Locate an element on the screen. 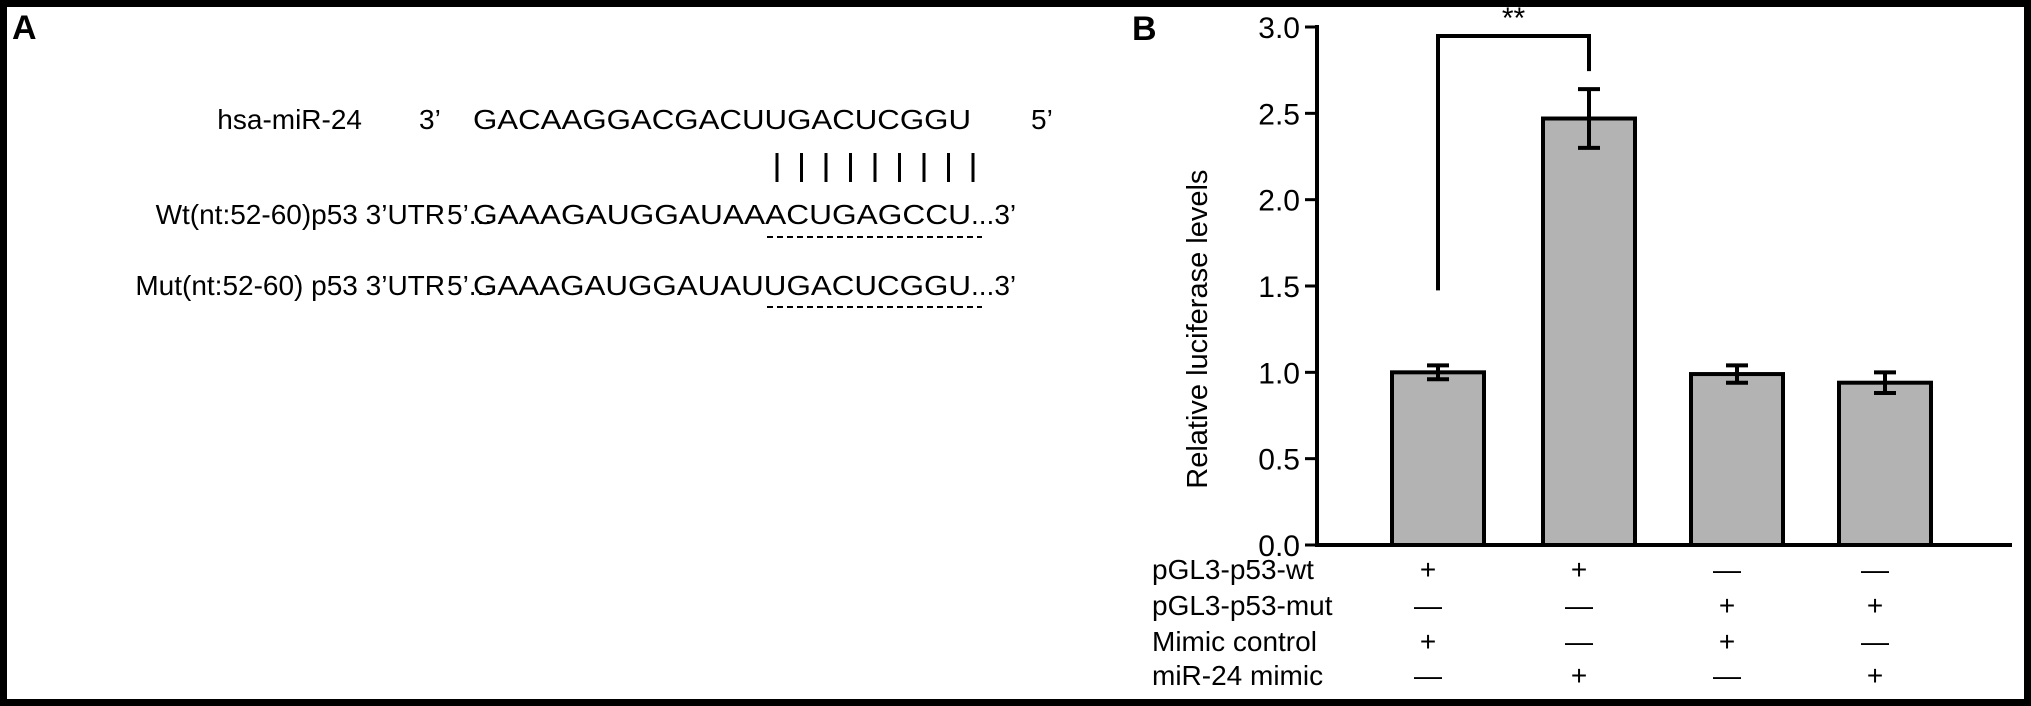 Image resolution: width=2031 pixels, height=706 pixels. mut-end-right: ...3’ is located at coordinates (993, 285).